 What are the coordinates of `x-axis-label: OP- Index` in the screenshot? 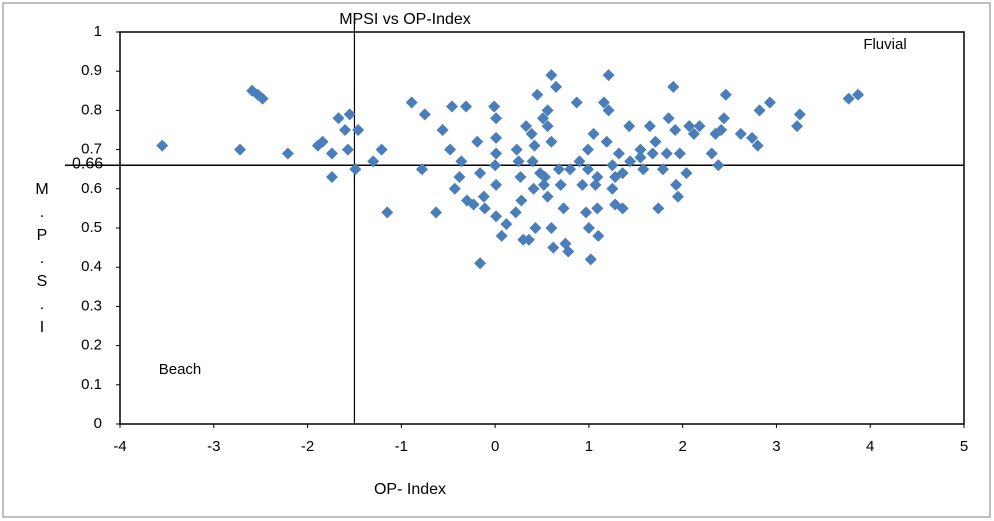 It's located at (410, 489).